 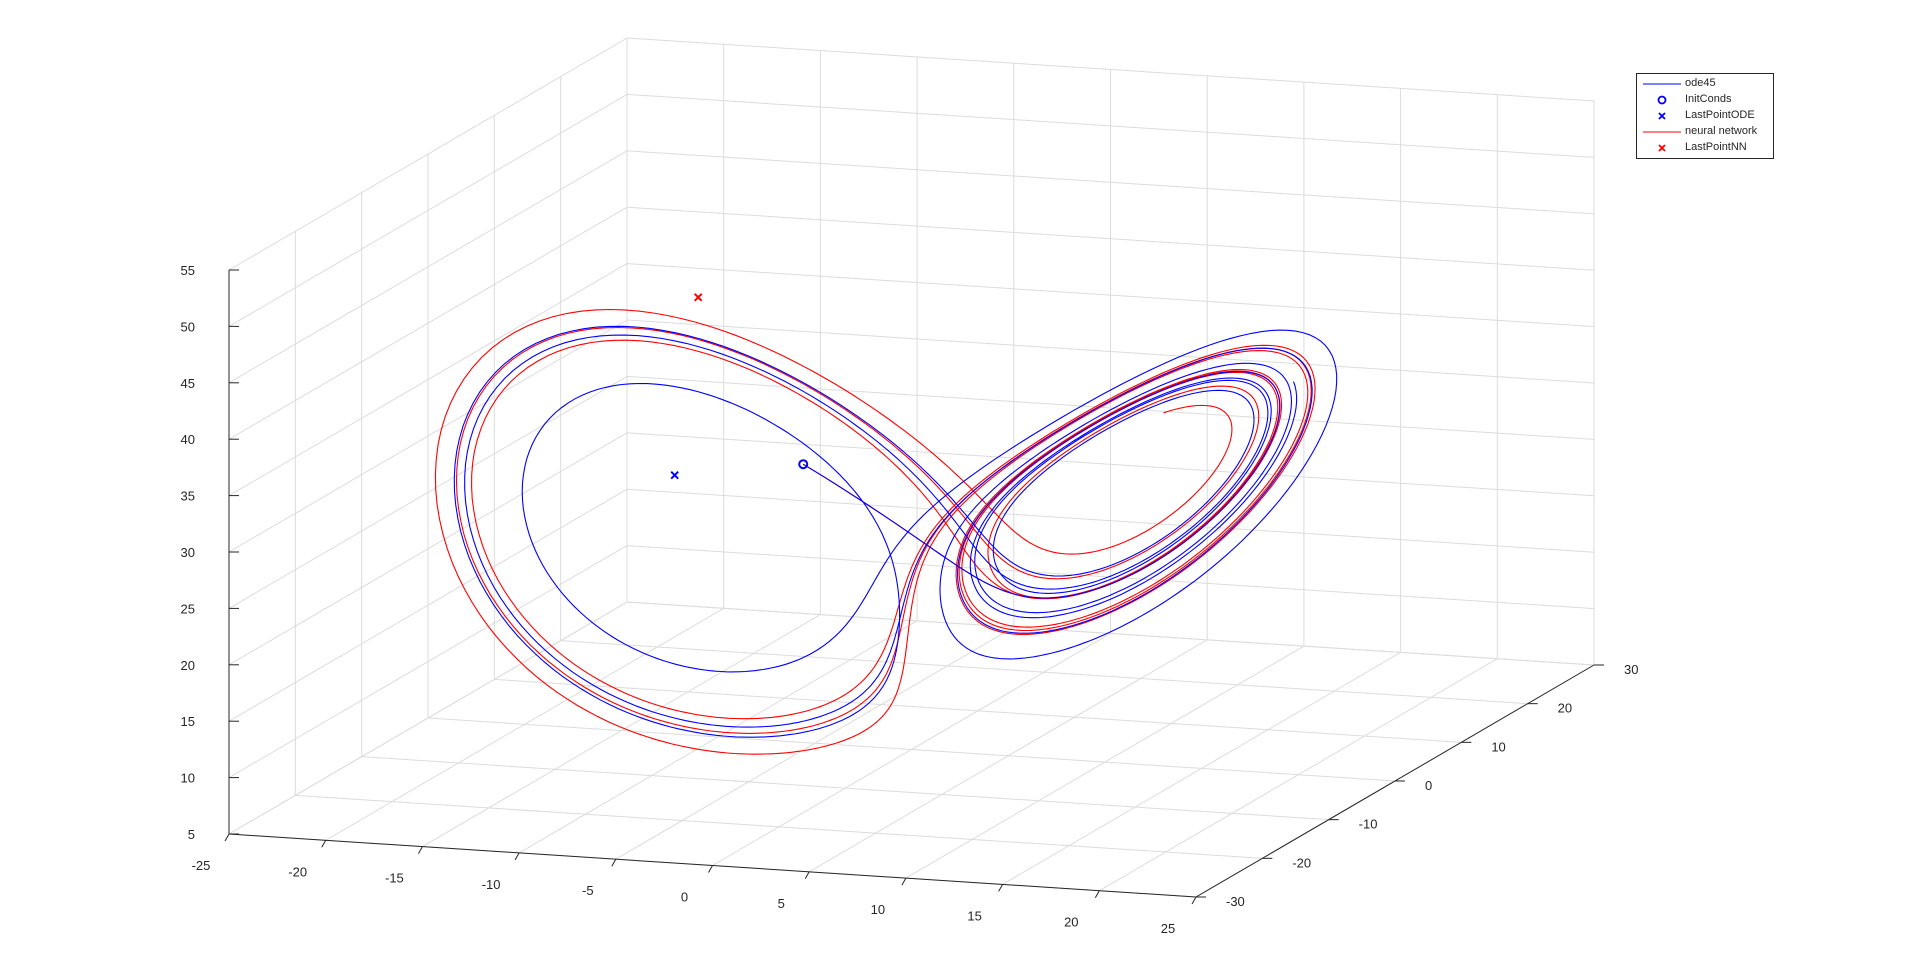 I want to click on marker-initconds, so click(x=803, y=464).